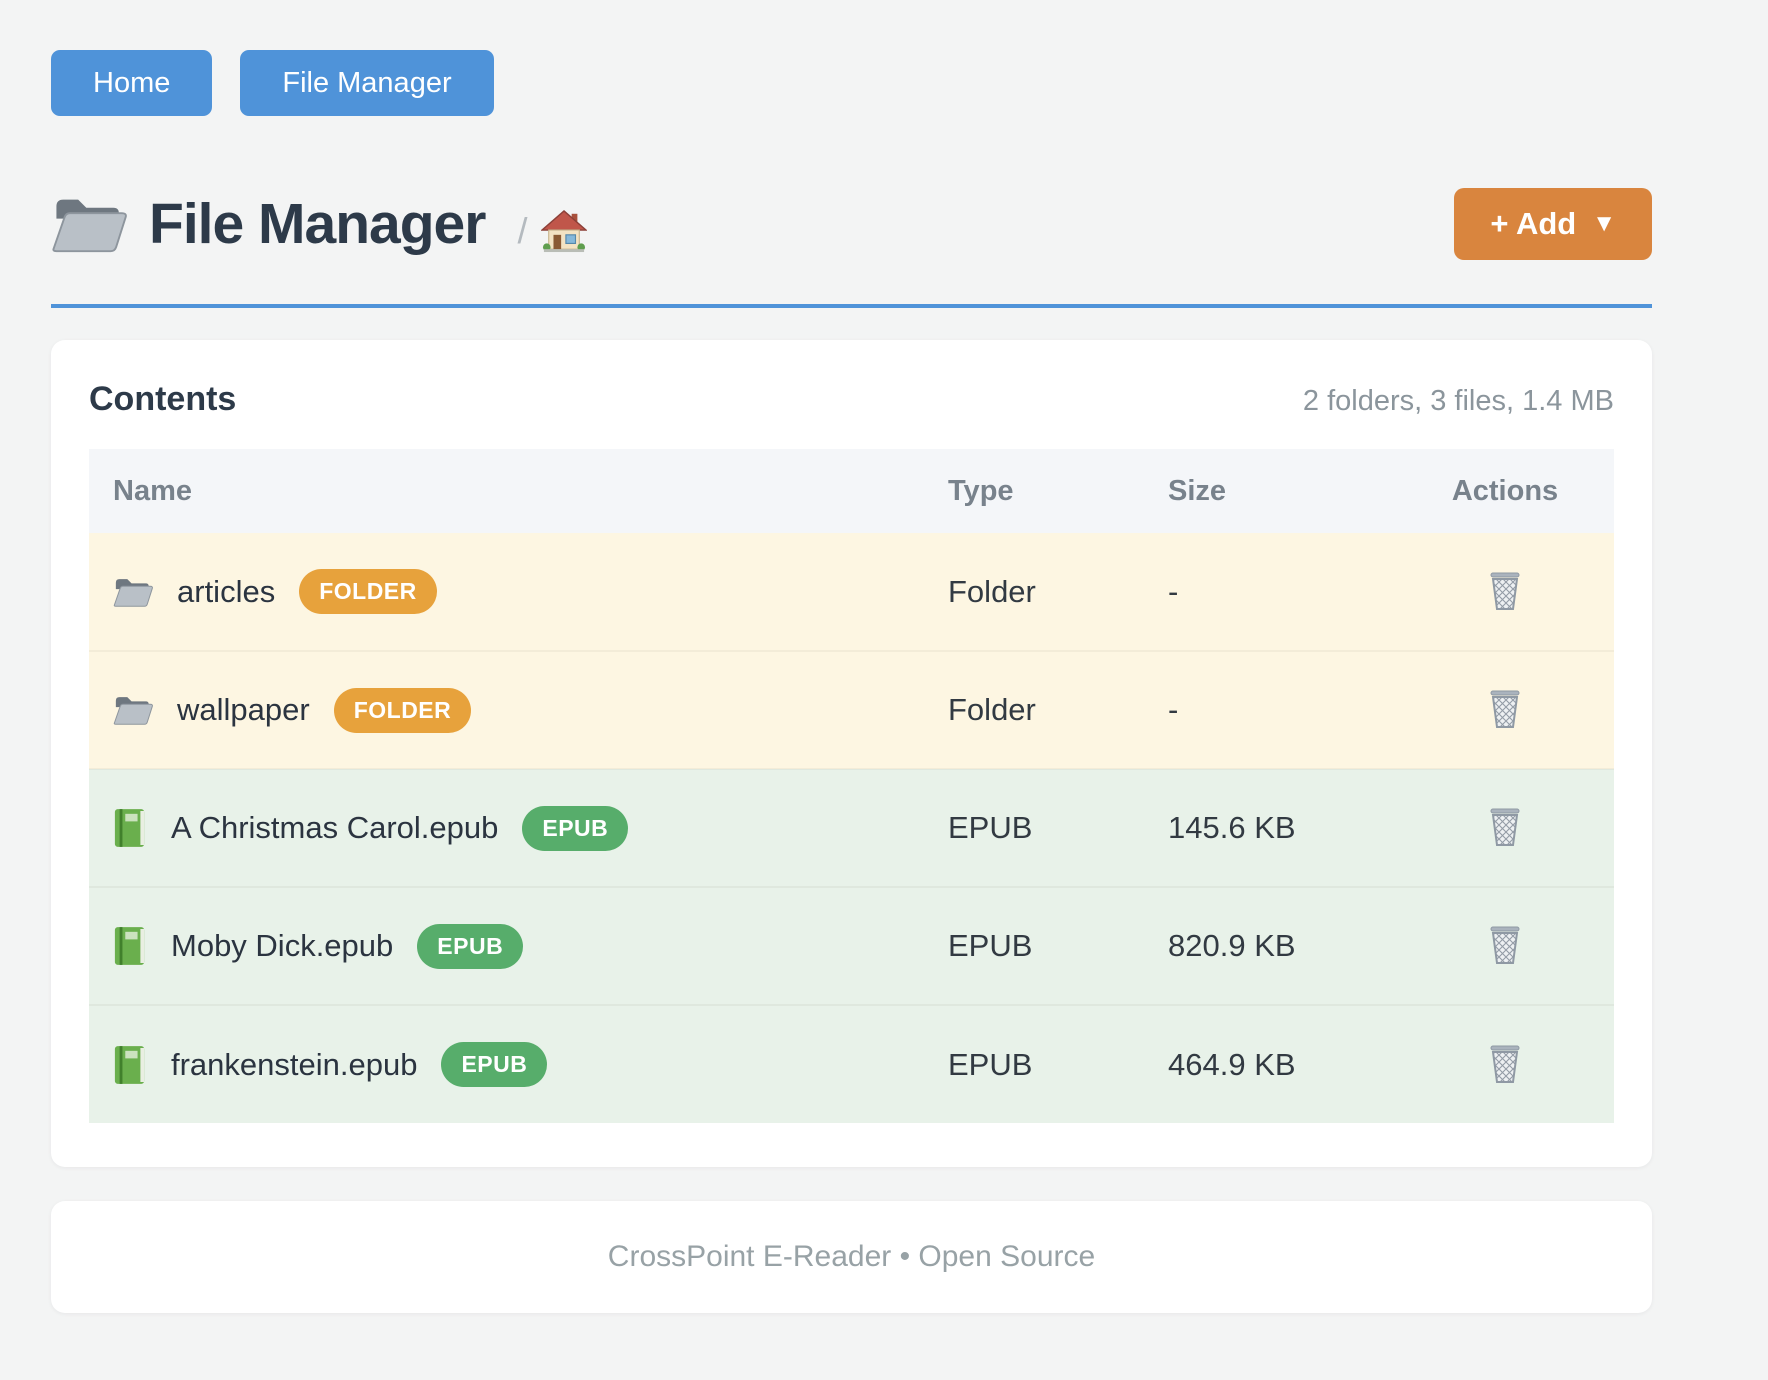  I want to click on item-size: 820.9 KB, so click(1232, 945).